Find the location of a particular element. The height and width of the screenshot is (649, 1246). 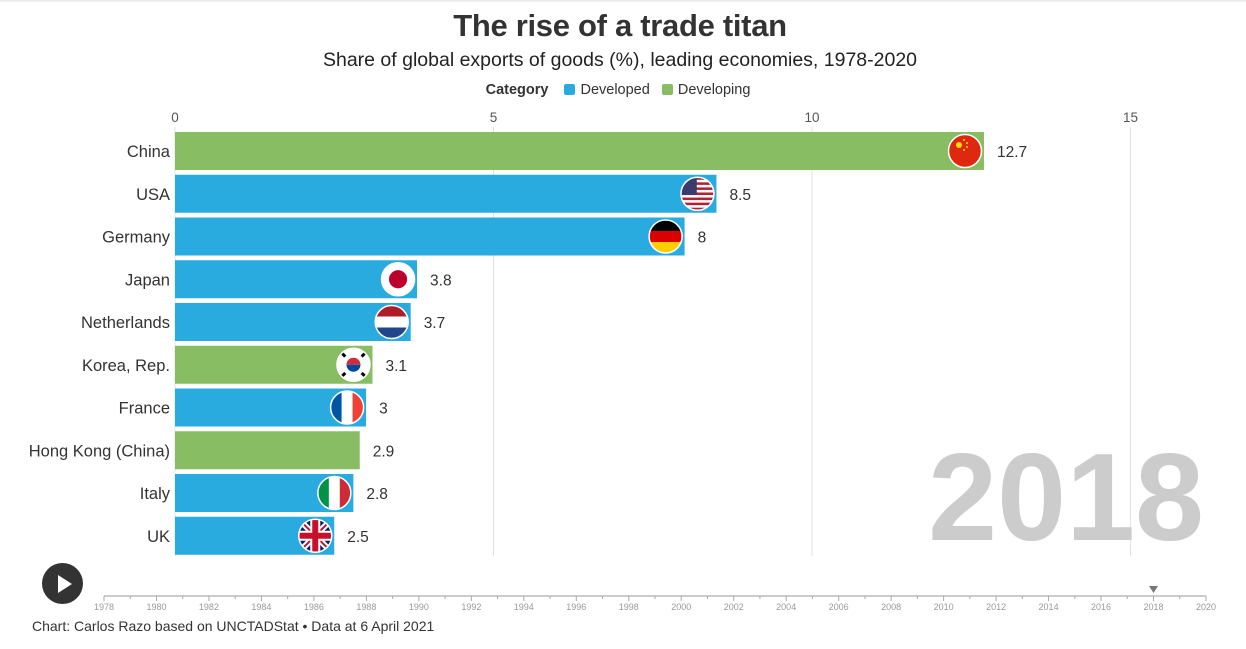

category-label: Japan is located at coordinates (147, 280).